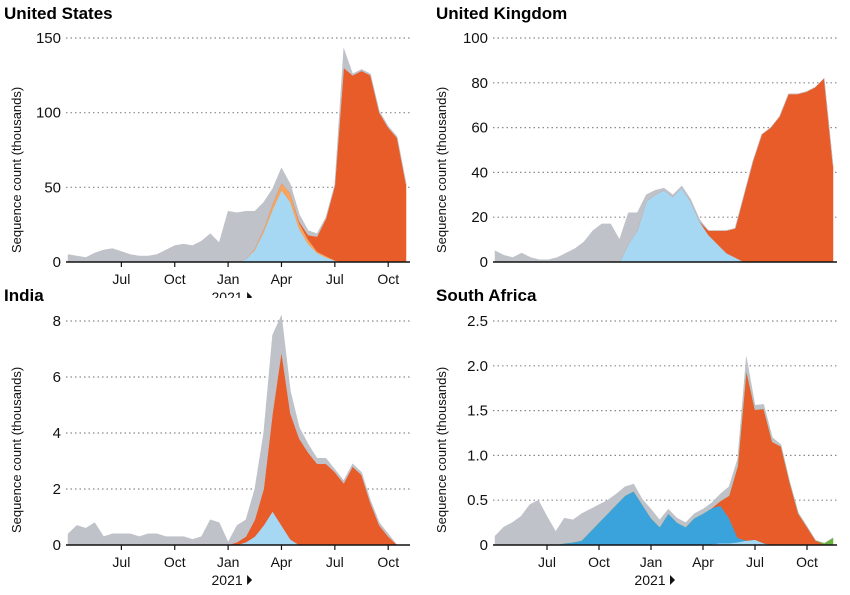  Describe the element at coordinates (651, 562) in the screenshot. I see `sa-xtick-label: Jan` at that location.